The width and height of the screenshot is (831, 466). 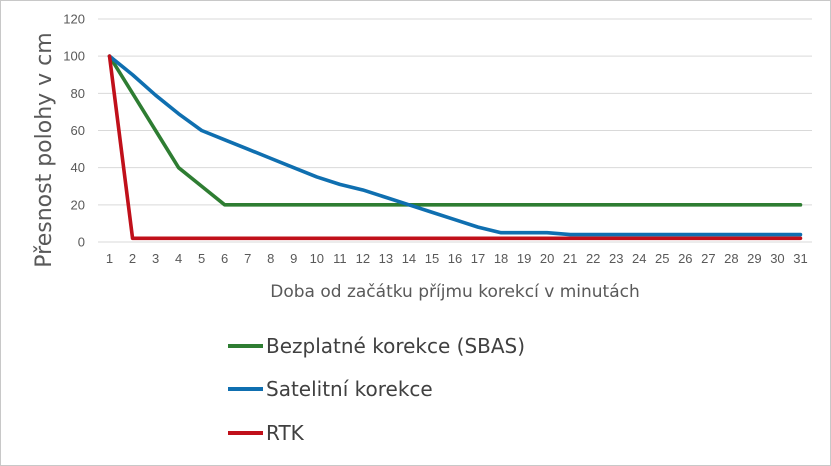 What do you see at coordinates (78, 204) in the screenshot?
I see `y-tick-label: 20` at bounding box center [78, 204].